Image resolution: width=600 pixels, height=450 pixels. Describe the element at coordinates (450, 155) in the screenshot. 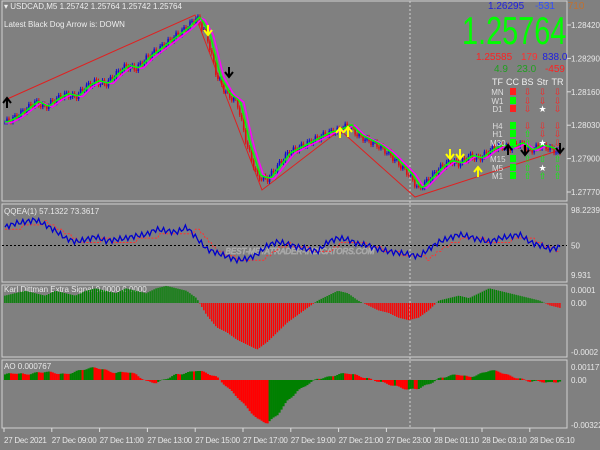

I see `arrow-down-icon` at that location.